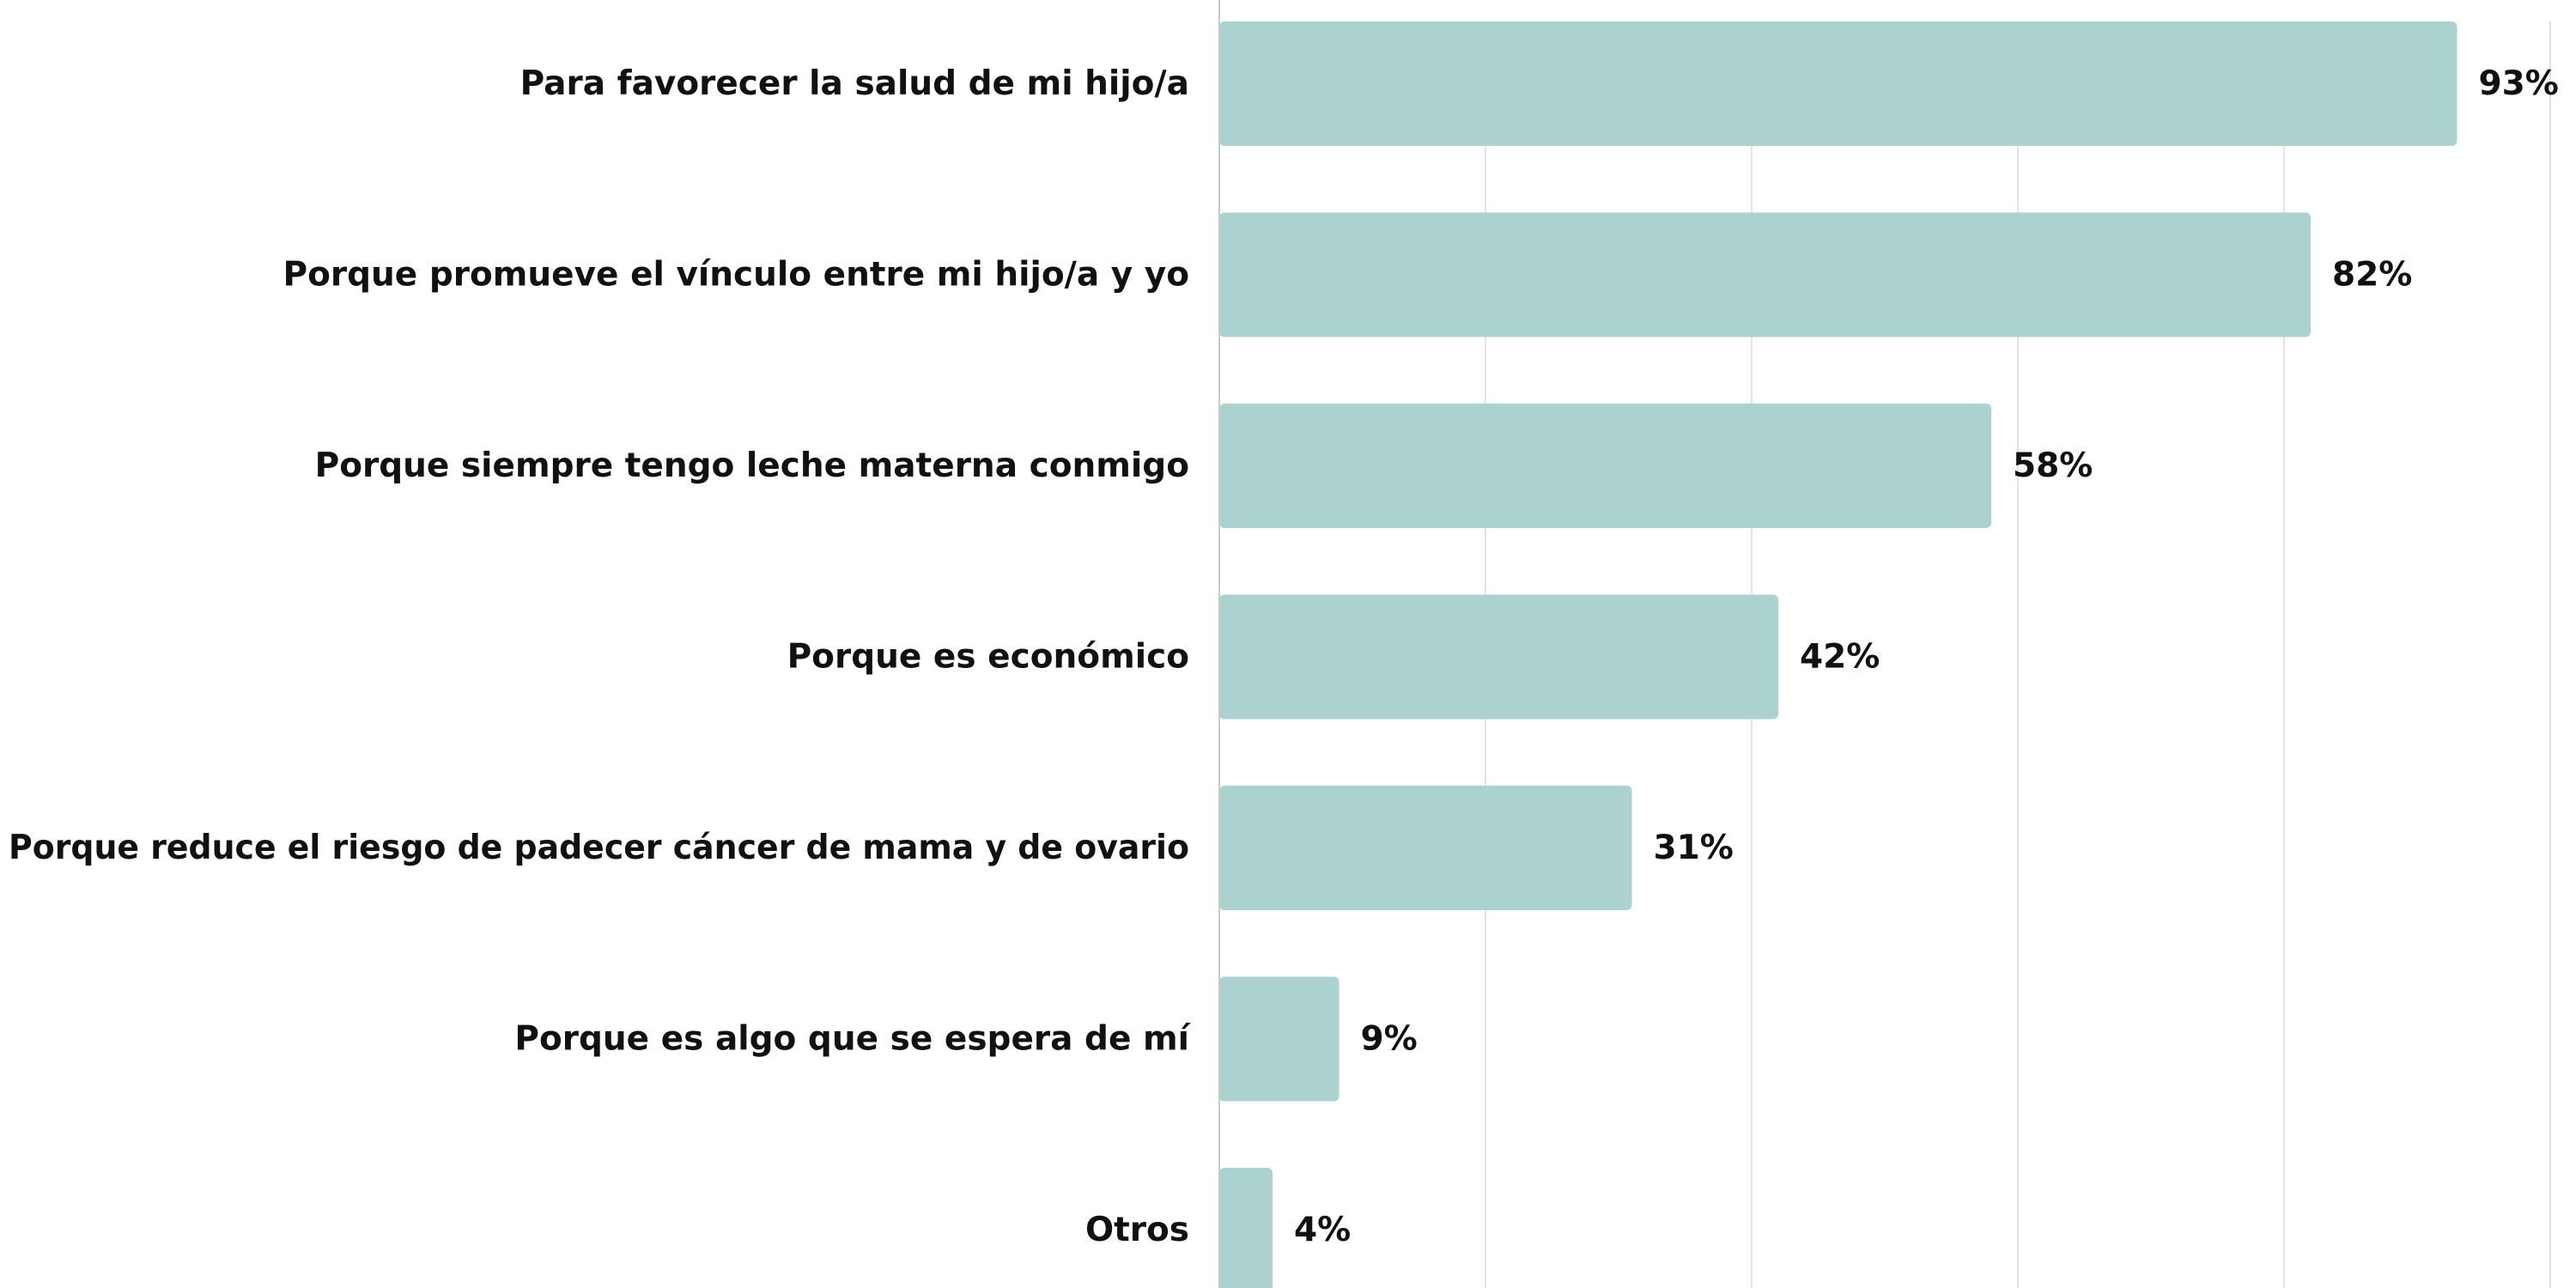  Describe the element at coordinates (988, 658) in the screenshot. I see `category-label: Porque es económico` at that location.